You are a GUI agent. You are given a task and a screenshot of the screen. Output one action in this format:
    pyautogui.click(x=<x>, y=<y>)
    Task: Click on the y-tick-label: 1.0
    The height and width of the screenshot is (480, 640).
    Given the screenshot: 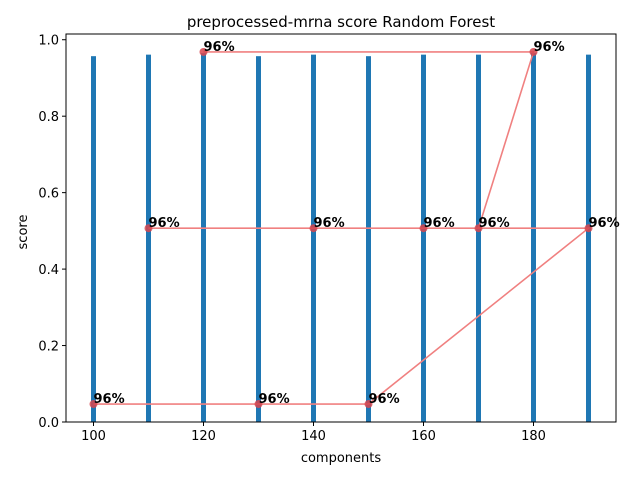 What is the action you would take?
    pyautogui.click(x=48, y=41)
    